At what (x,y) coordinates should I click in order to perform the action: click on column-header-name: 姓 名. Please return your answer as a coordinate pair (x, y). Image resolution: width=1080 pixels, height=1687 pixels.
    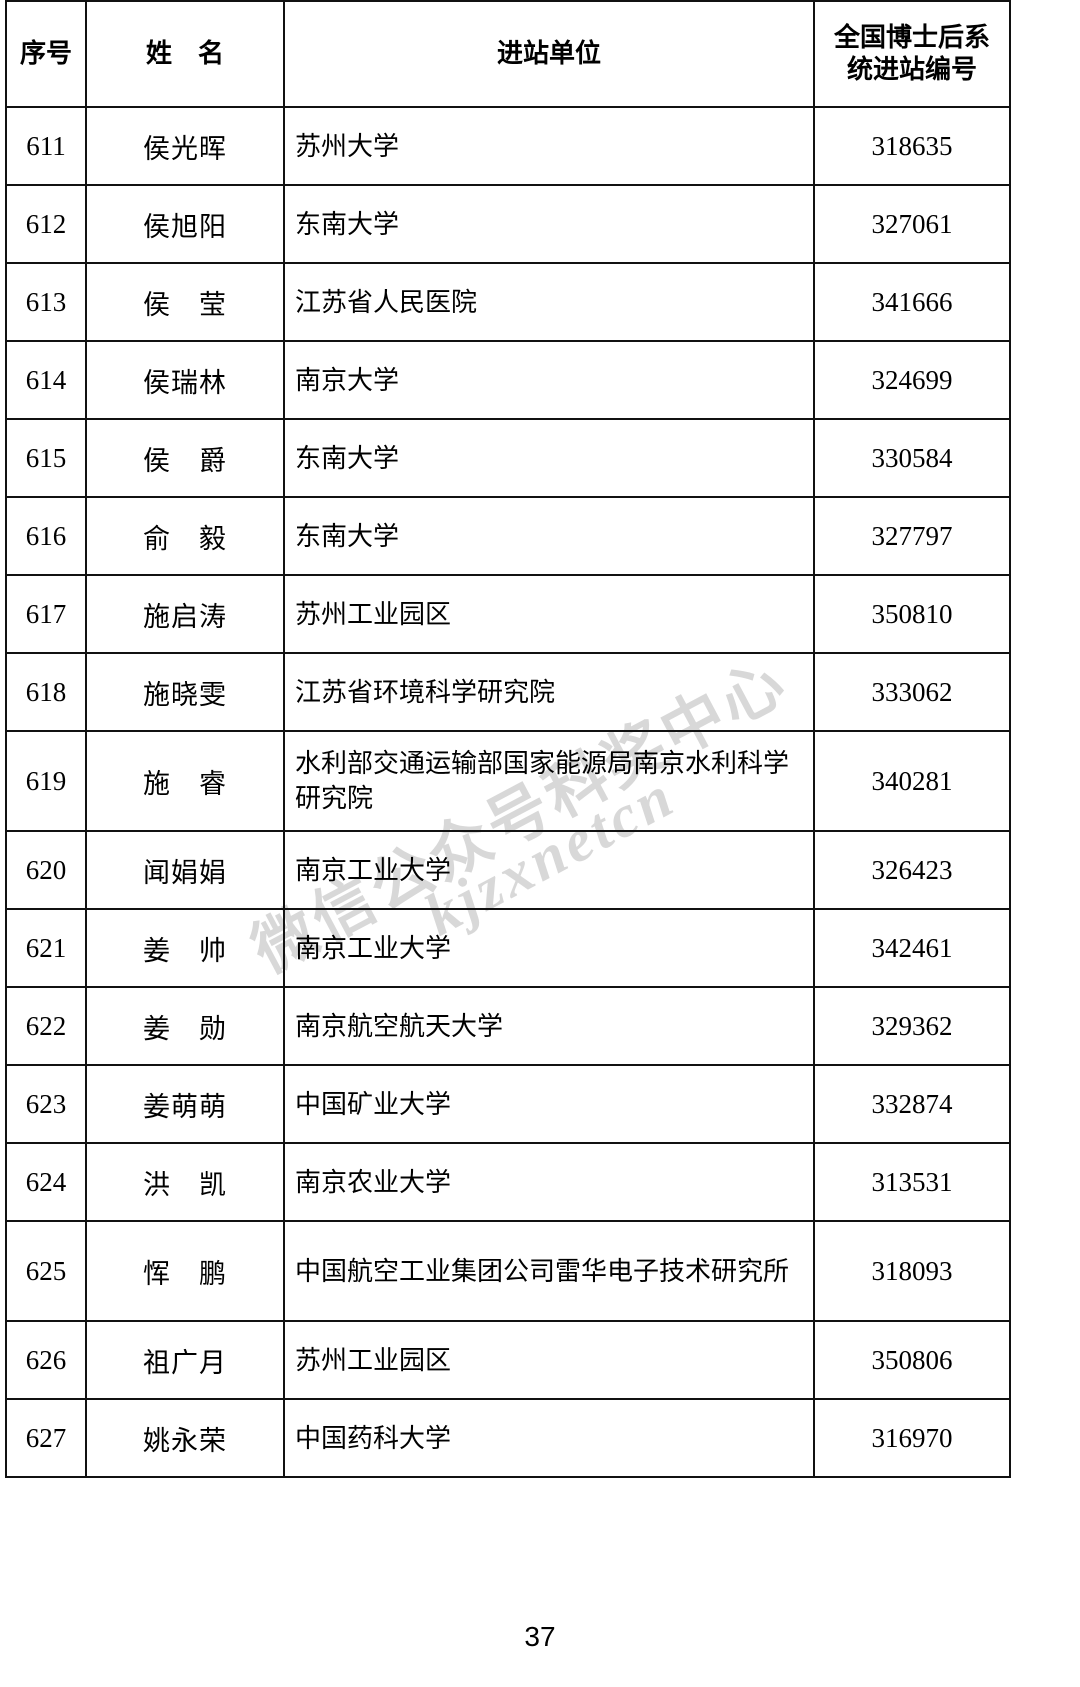
    Looking at the image, I should click on (185, 54).